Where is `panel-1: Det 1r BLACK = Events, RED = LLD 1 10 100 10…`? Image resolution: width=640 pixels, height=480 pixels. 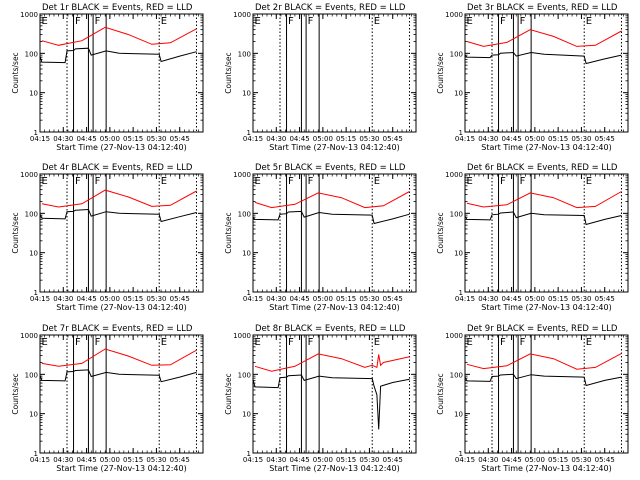
panel-1: Det 1r BLACK = Events, RED = LLD 1 10 100 10… is located at coordinates (107, 77).